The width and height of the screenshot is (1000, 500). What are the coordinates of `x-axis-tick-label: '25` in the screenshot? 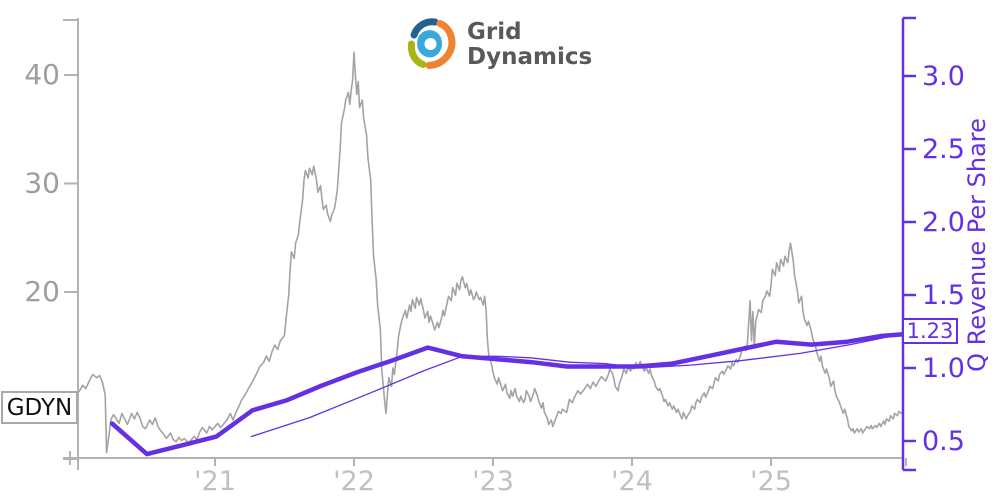 It's located at (771, 481).